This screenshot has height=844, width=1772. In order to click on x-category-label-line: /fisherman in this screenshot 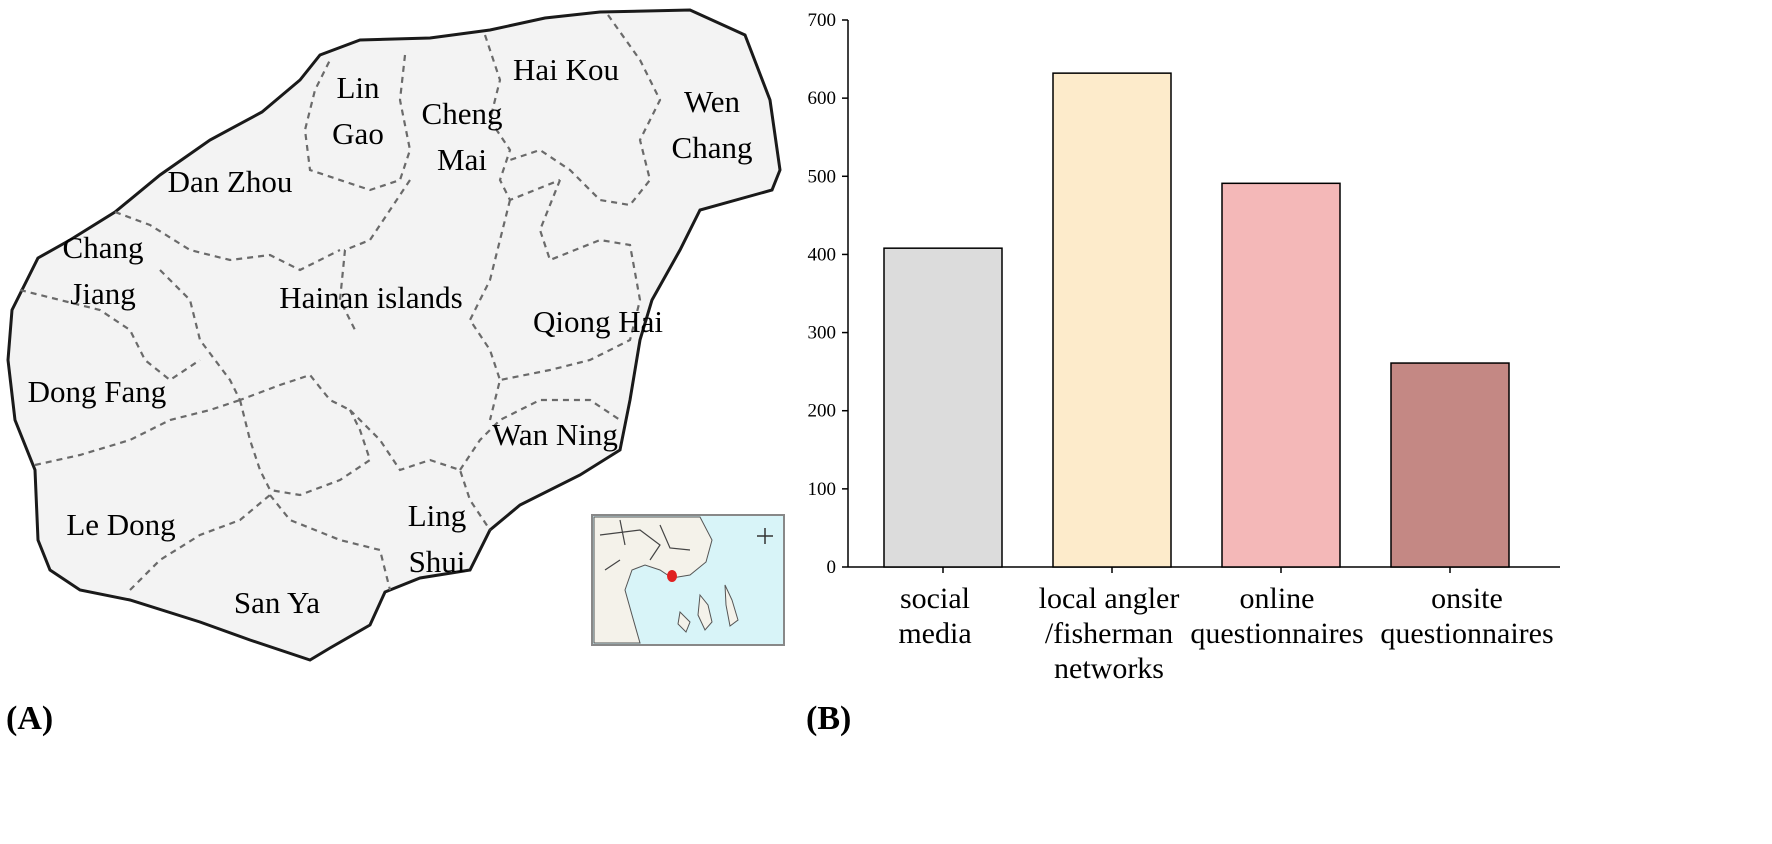, I will do `click(1109, 633)`.